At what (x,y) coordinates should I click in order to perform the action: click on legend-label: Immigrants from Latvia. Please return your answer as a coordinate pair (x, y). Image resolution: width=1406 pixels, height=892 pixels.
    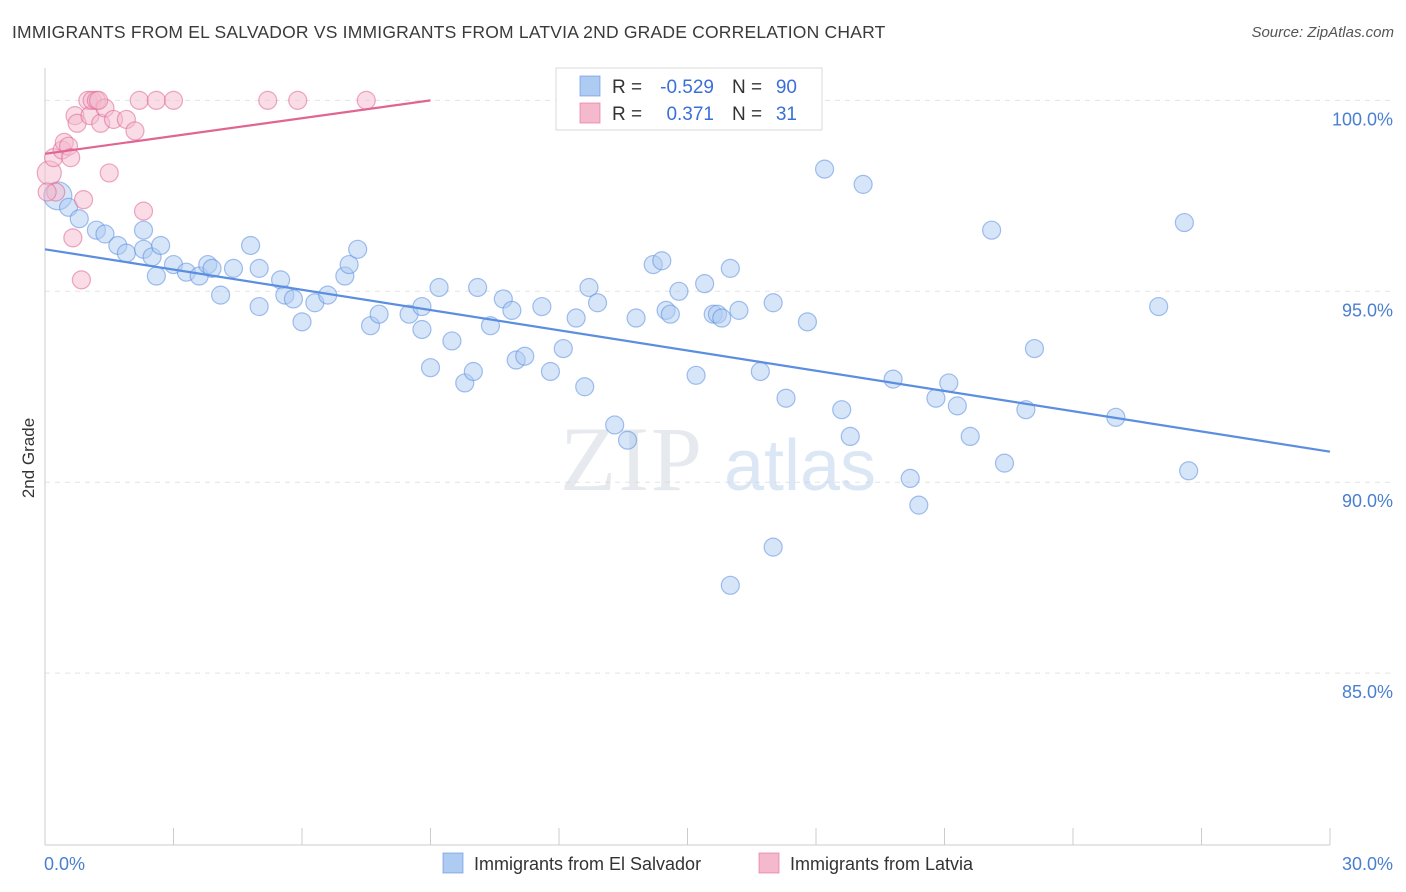
    Looking at the image, I should click on (882, 864).